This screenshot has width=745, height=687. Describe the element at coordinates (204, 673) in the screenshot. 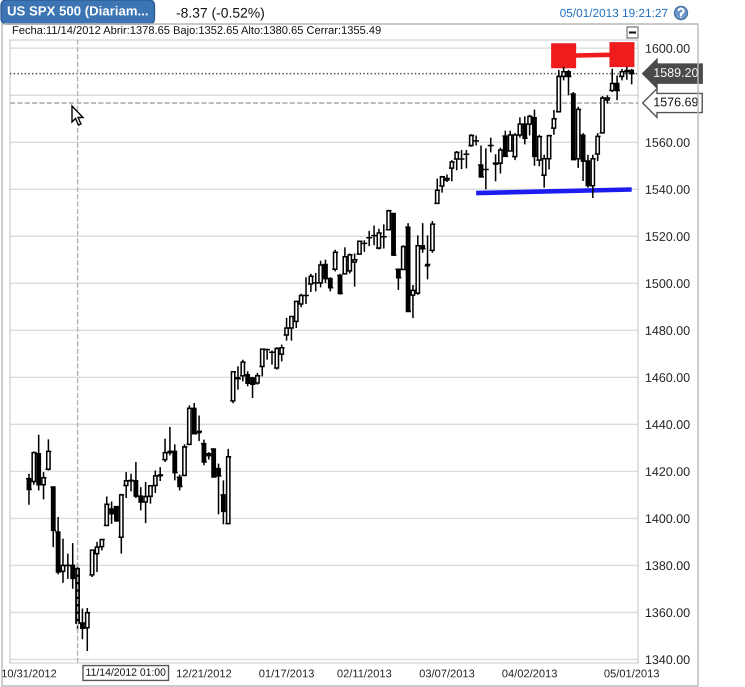

I see `x-tick-label: 12/21/2012` at that location.